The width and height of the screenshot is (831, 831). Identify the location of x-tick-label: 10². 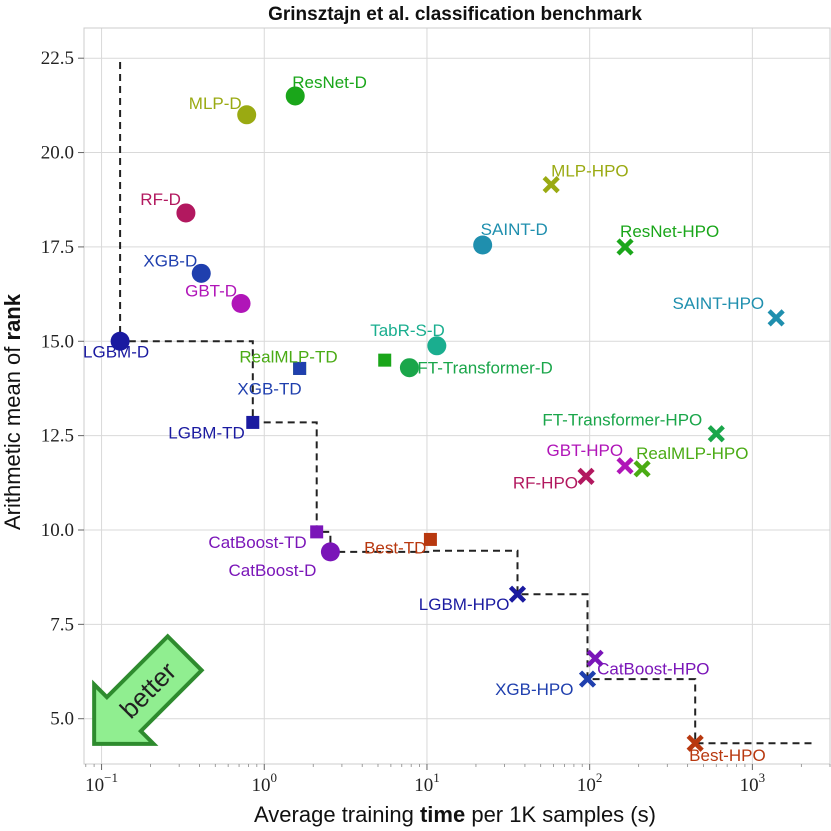
(590, 783).